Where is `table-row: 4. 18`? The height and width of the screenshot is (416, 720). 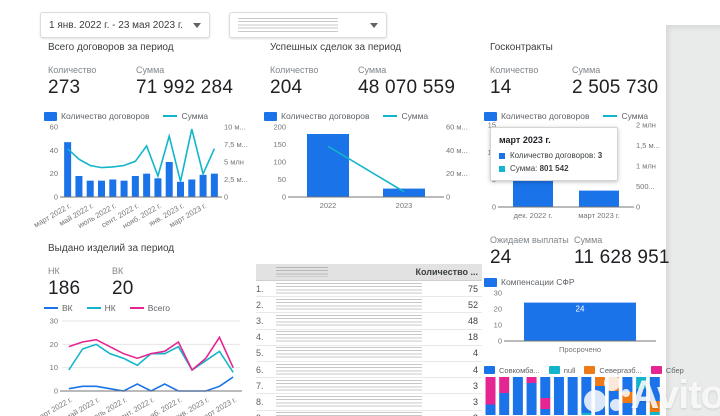
table-row: 4. 18 is located at coordinates (369, 338).